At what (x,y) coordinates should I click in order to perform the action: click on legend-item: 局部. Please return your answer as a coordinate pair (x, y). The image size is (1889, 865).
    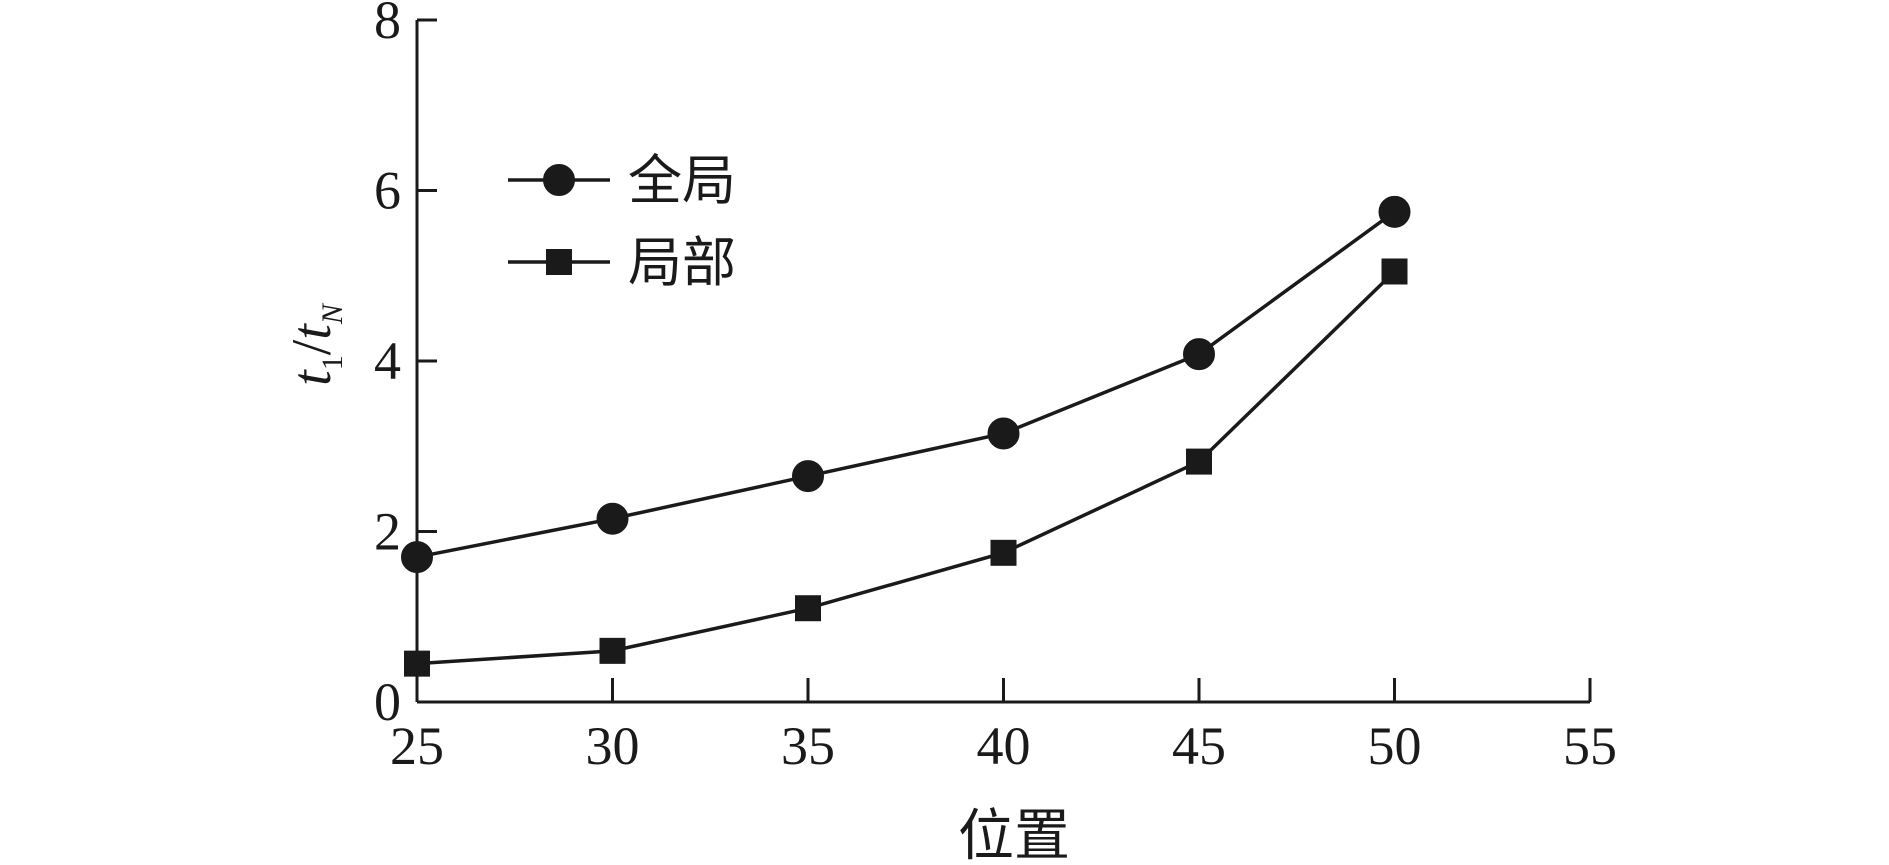
    Looking at the image, I should click on (622, 263).